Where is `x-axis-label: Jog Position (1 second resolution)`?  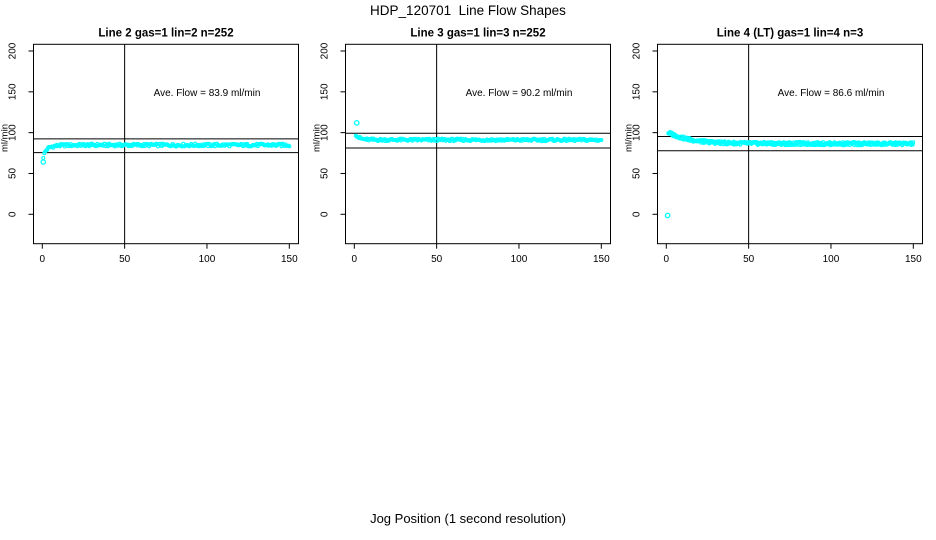 x-axis-label: Jog Position (1 second resolution) is located at coordinates (468, 518).